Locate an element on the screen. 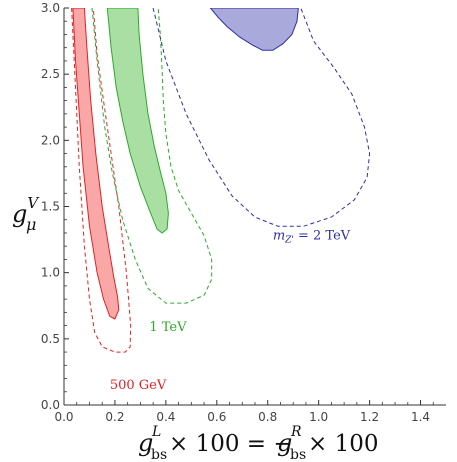 This screenshot has width=457, height=462. annotation-1tev: 1 TeV is located at coordinates (168, 327).